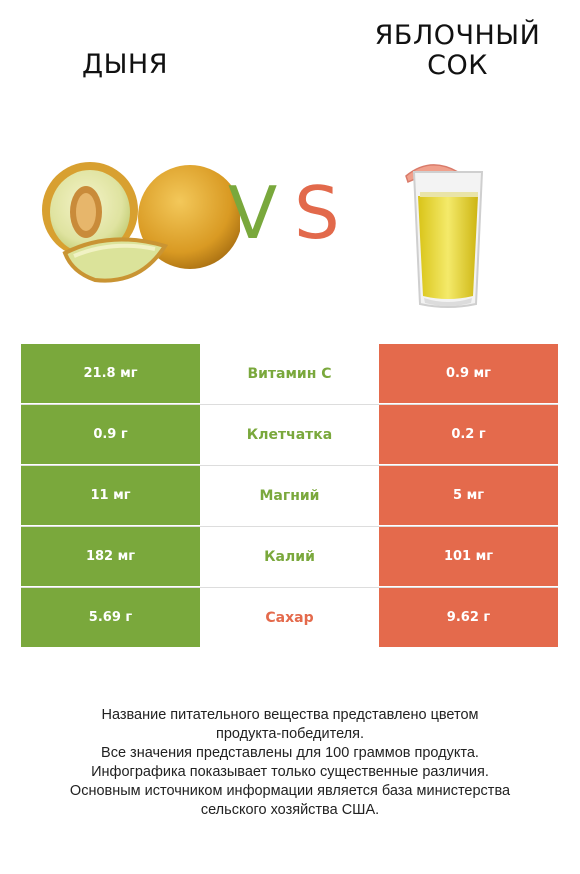 This screenshot has width=580, height=874. Describe the element at coordinates (448, 247) in the screenshot. I see `juice-fill` at that location.